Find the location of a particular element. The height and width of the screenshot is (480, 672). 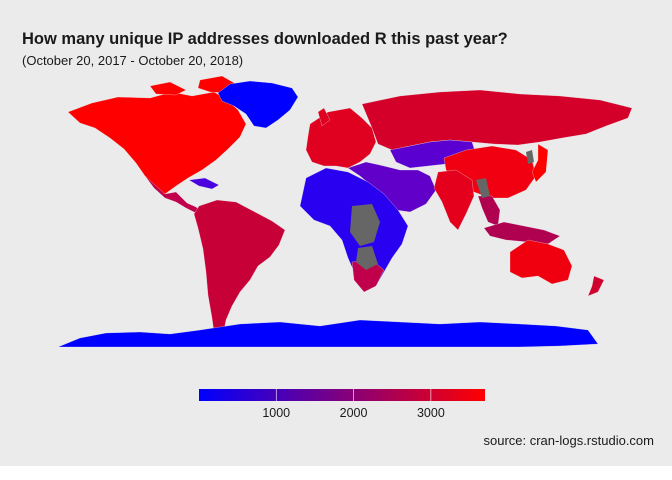

region-japan is located at coordinates (540, 163).